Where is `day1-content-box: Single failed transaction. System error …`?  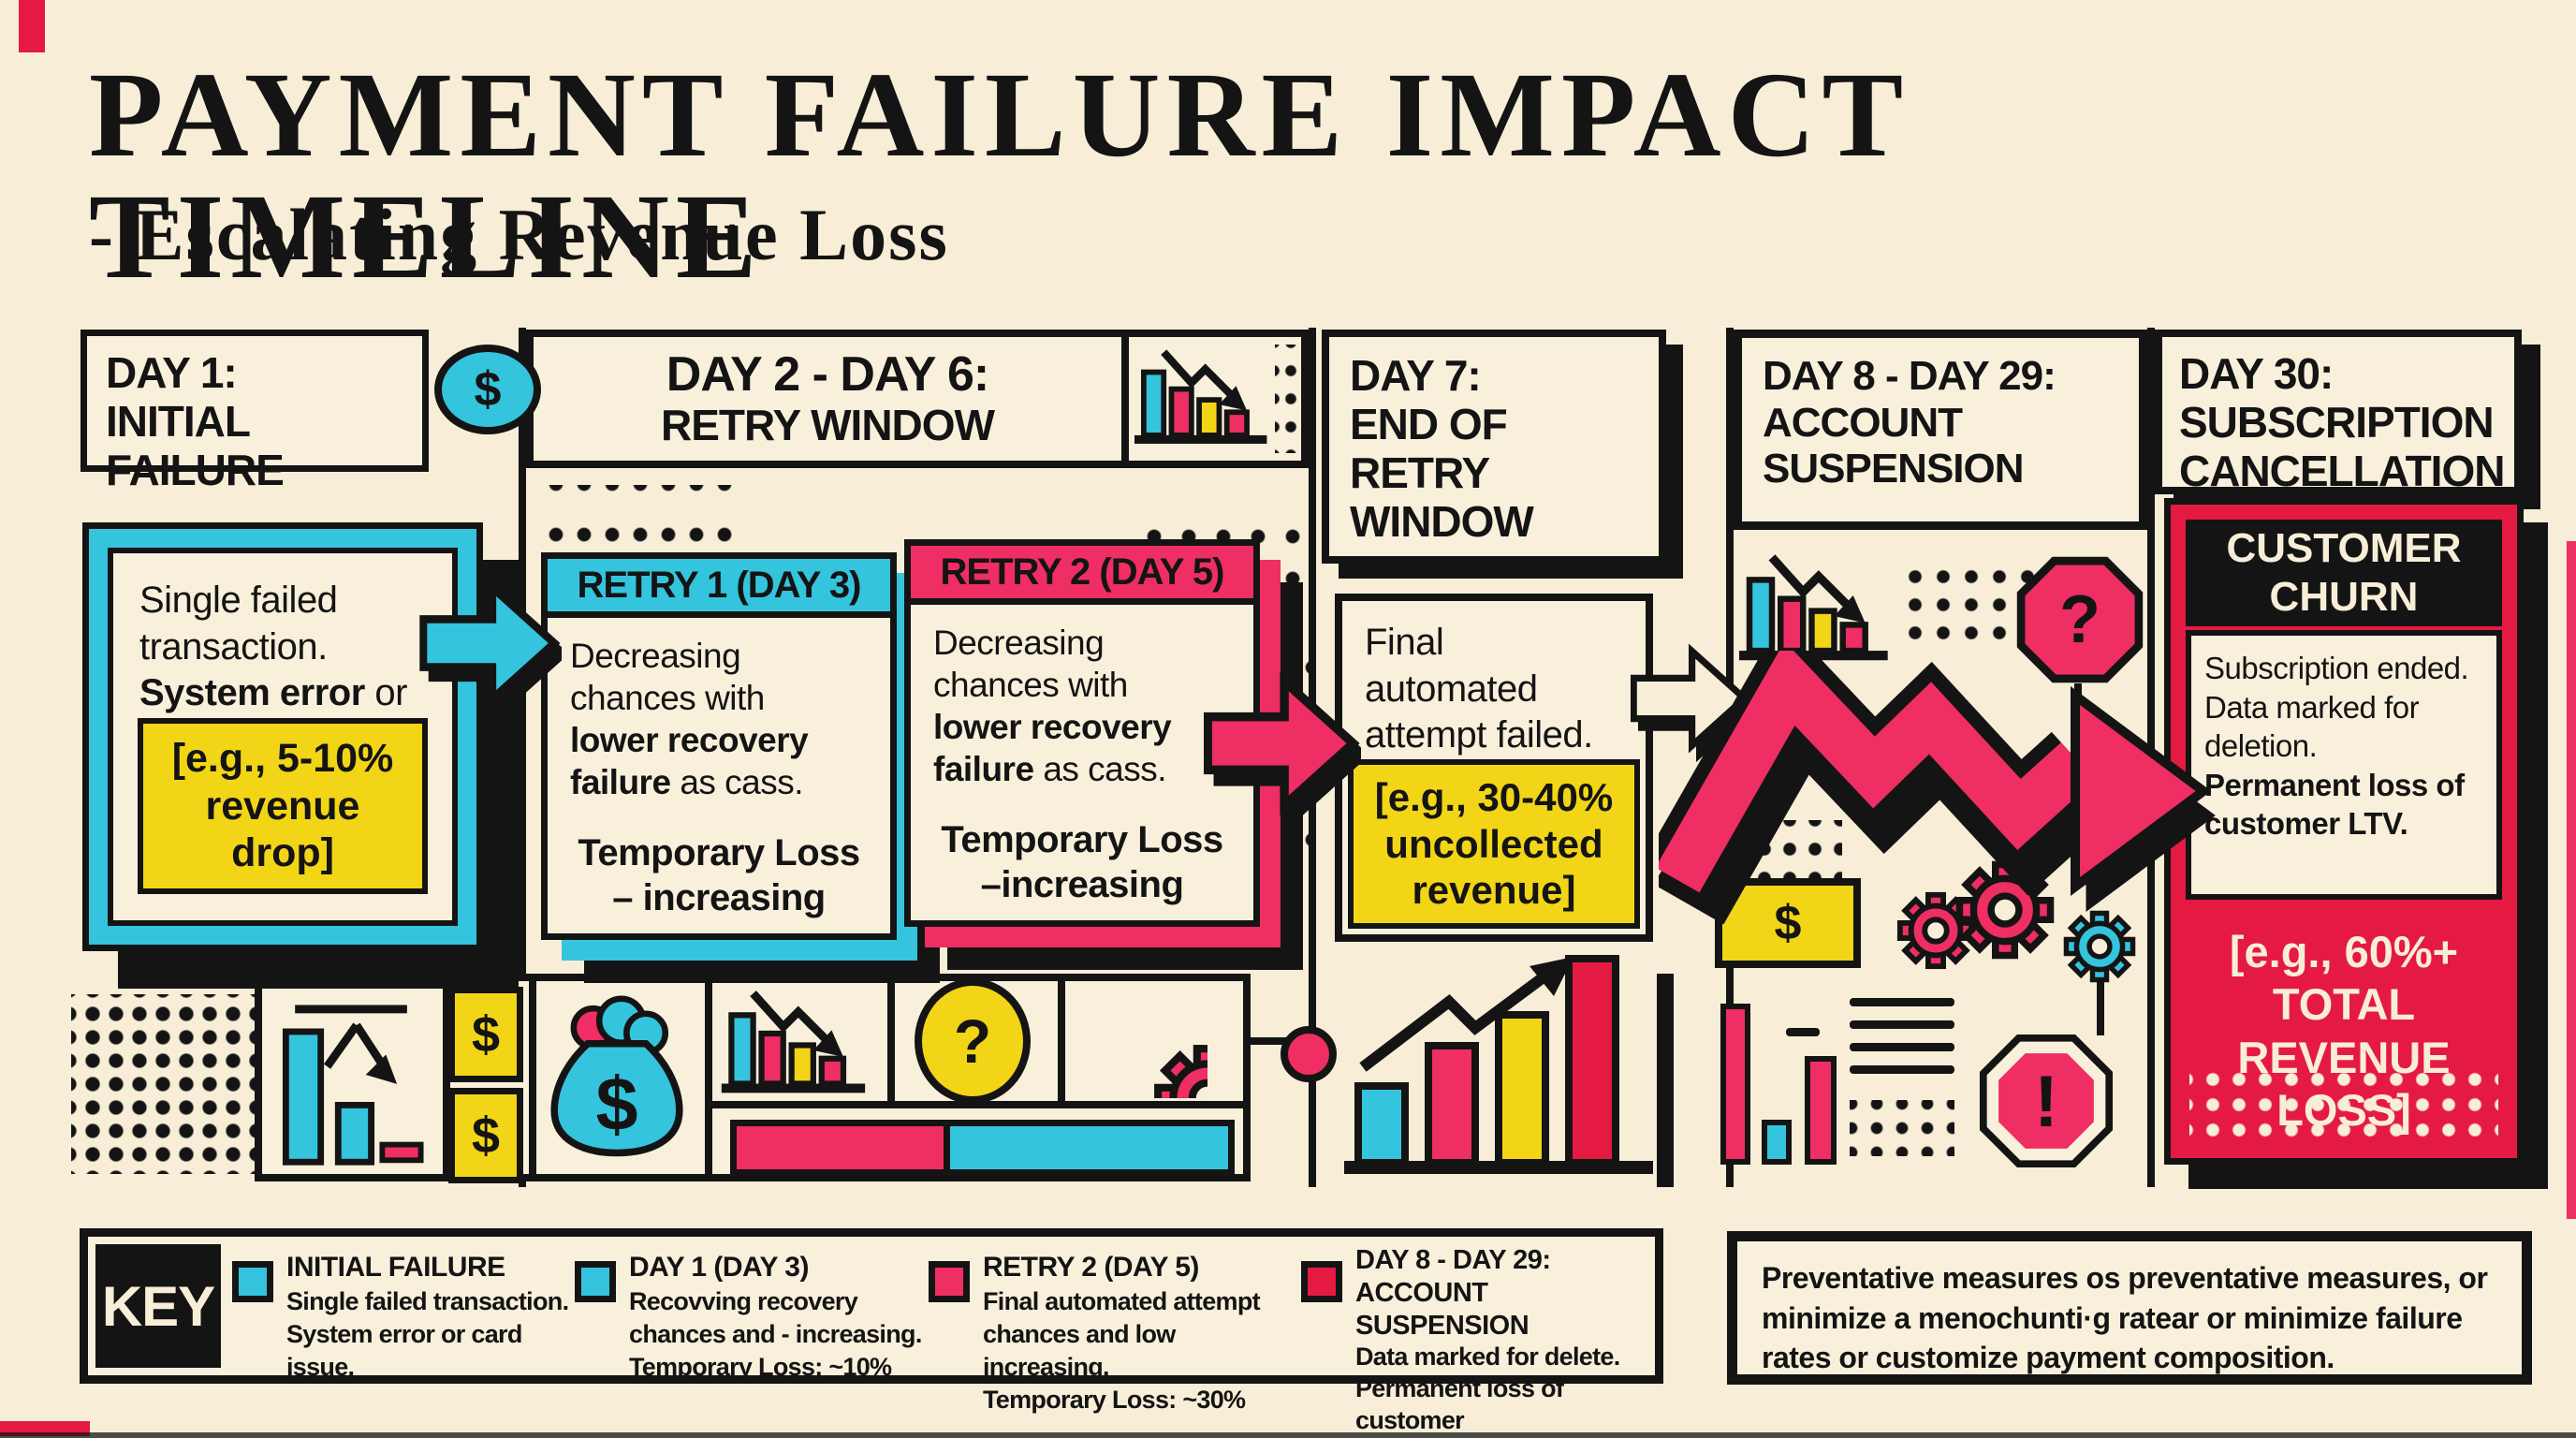 day1-content-box: Single failed transaction. System error … is located at coordinates (282, 736).